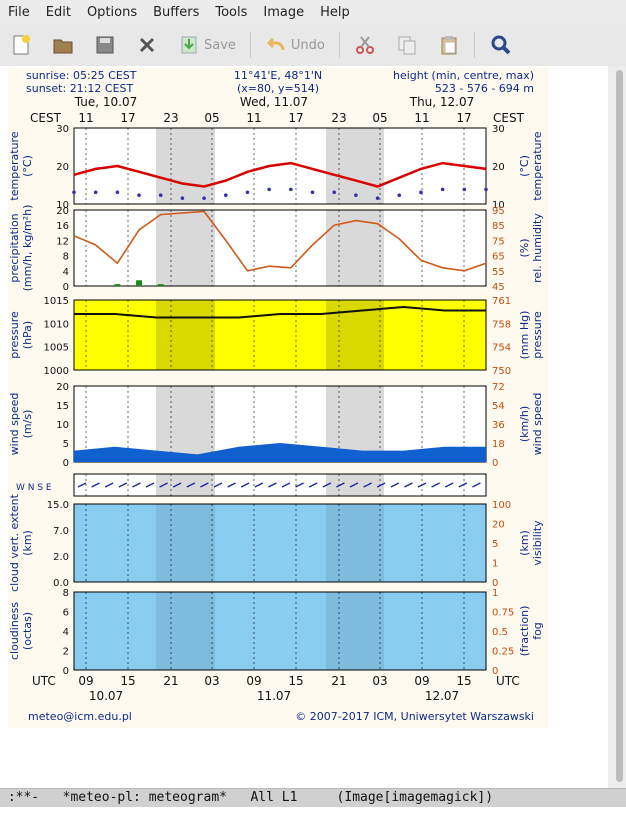  I want to click on tick-label-left: 1010, so click(56, 324).